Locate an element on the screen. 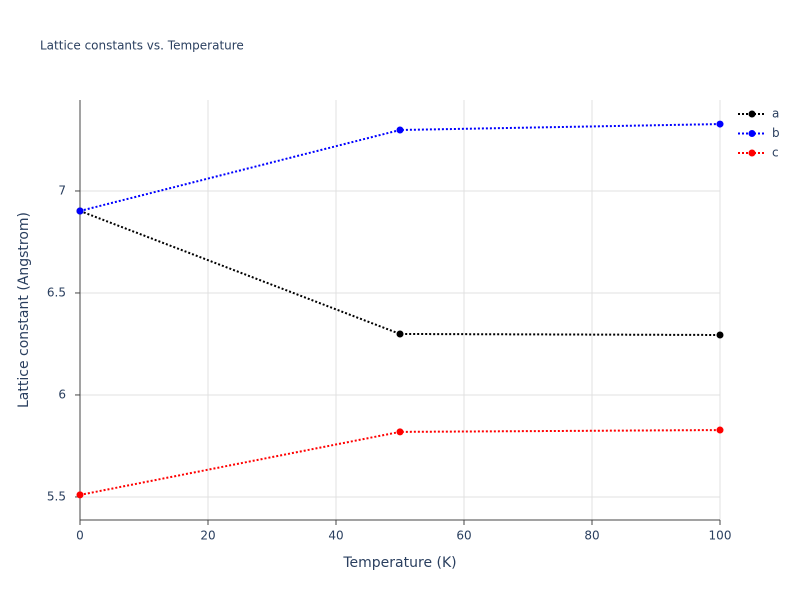 Image resolution: width=800 pixels, height=604 pixels. x-tick-label: 20 is located at coordinates (207, 536).